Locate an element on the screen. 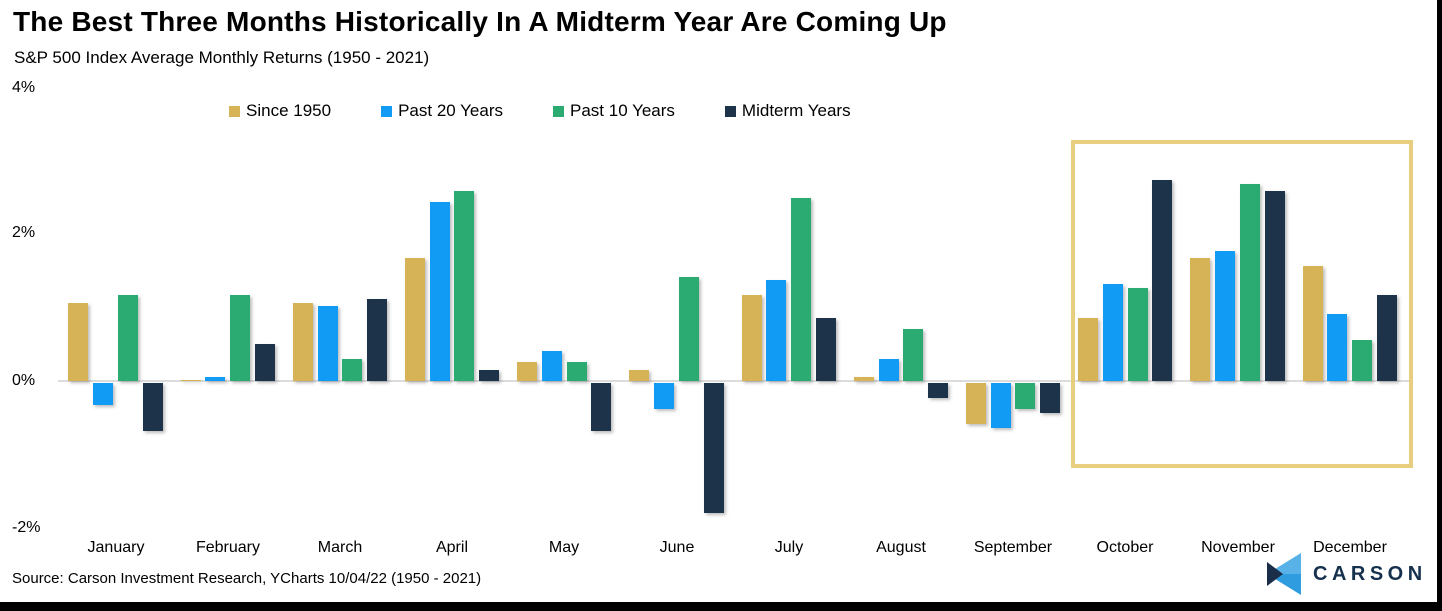 The image size is (1442, 611). bar-midterm-years-october is located at coordinates (1162, 280).